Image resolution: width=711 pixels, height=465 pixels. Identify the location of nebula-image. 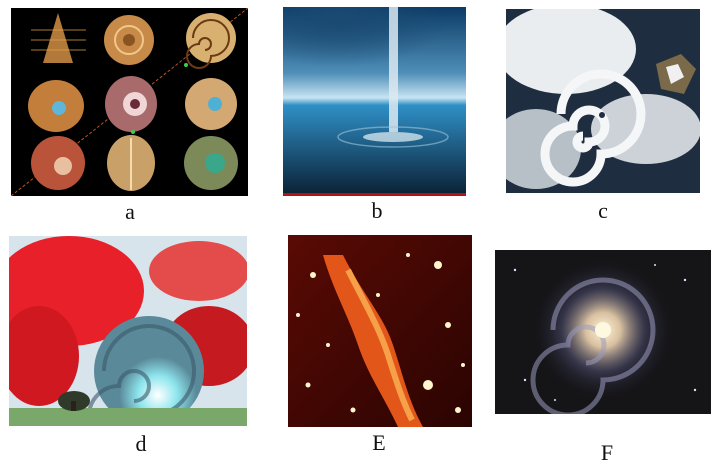
(380, 331).